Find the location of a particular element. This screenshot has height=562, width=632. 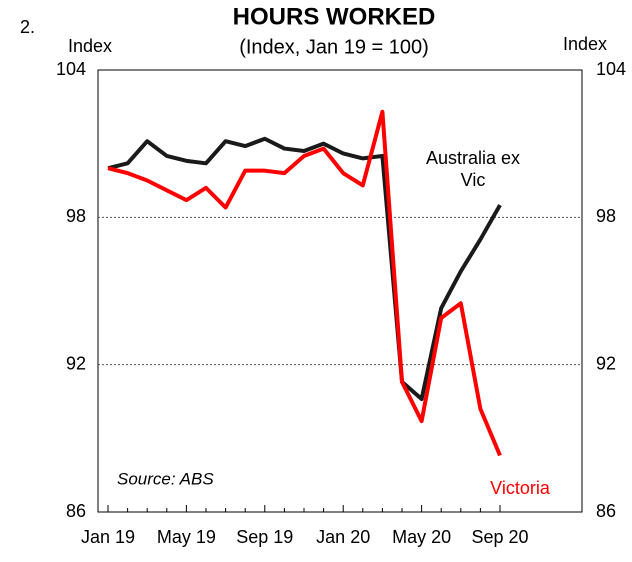

y-tick-label: 92 is located at coordinates (76, 363).